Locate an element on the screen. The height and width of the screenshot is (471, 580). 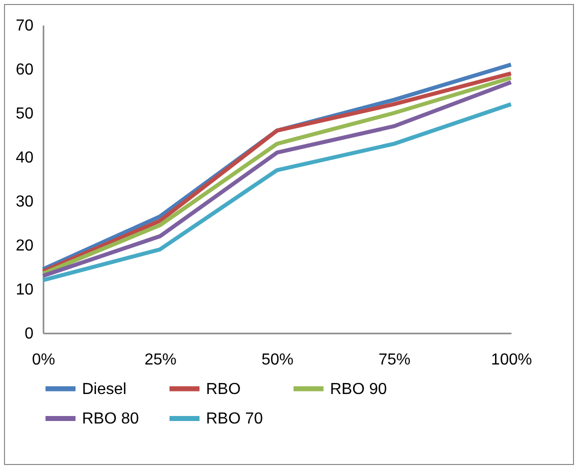
legend-label: RBO is located at coordinates (223, 389).